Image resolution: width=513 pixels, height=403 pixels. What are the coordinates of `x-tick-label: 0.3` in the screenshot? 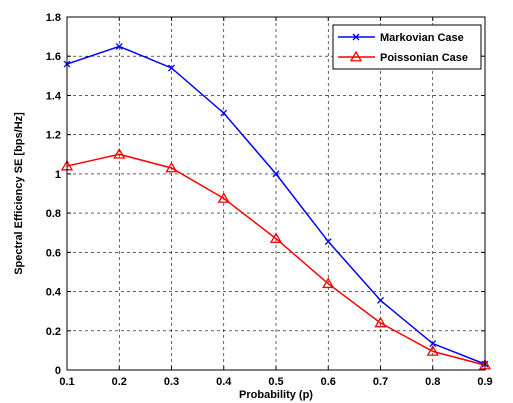 It's located at (171, 382).